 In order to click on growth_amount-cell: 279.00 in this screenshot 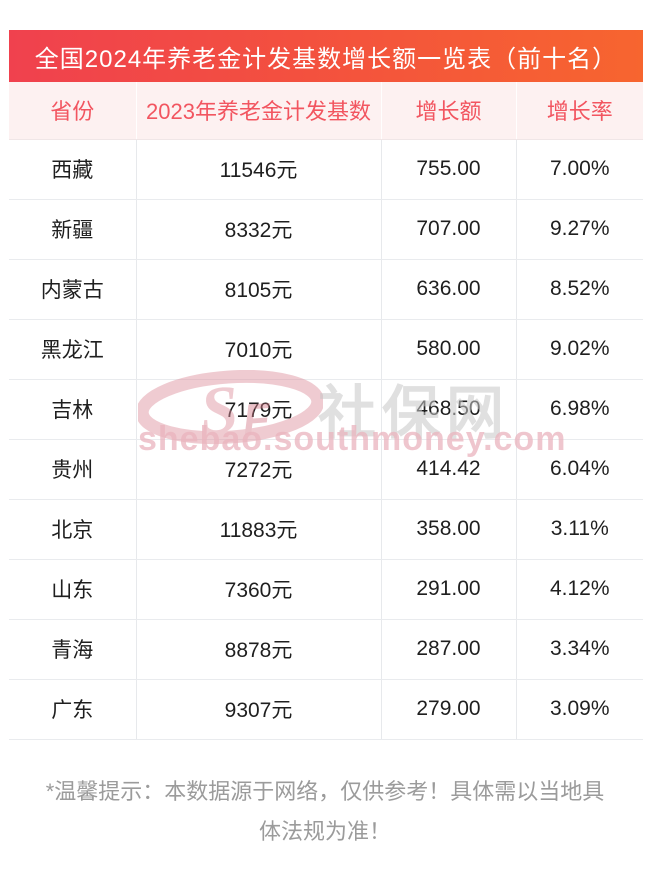, I will do `click(449, 709)`.